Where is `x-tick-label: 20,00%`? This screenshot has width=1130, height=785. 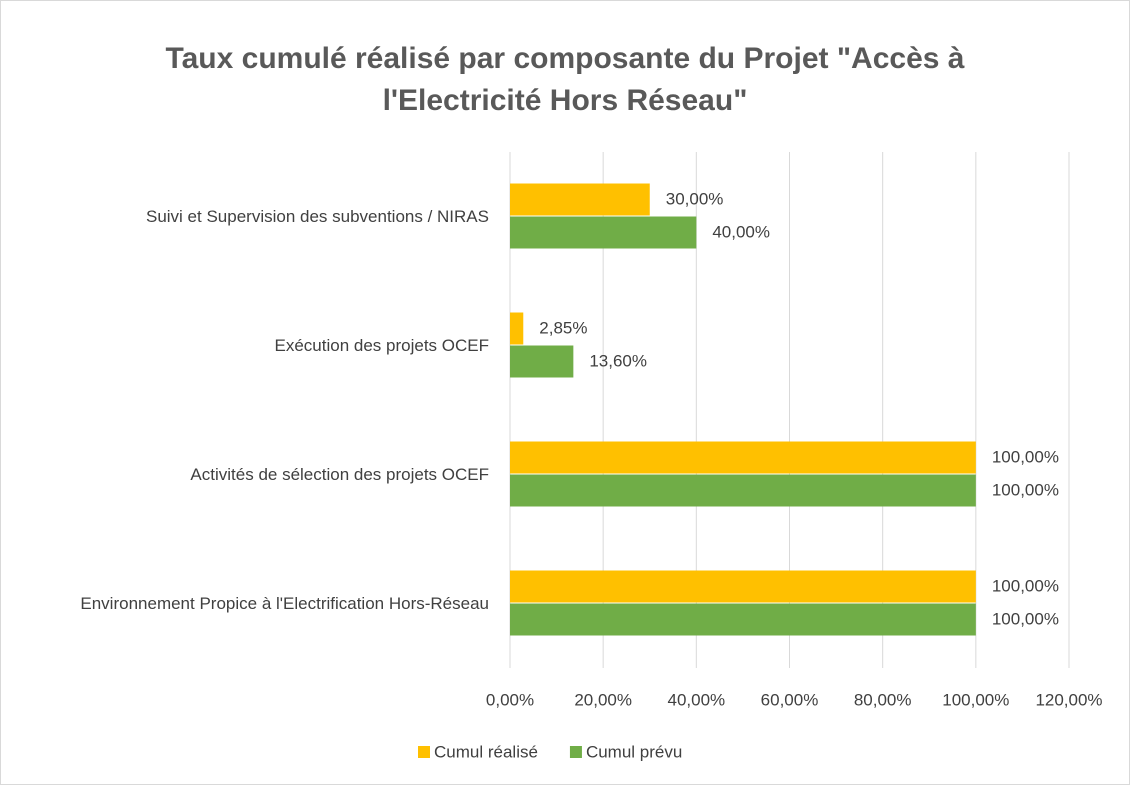
x-tick-label: 20,00% is located at coordinates (603, 699).